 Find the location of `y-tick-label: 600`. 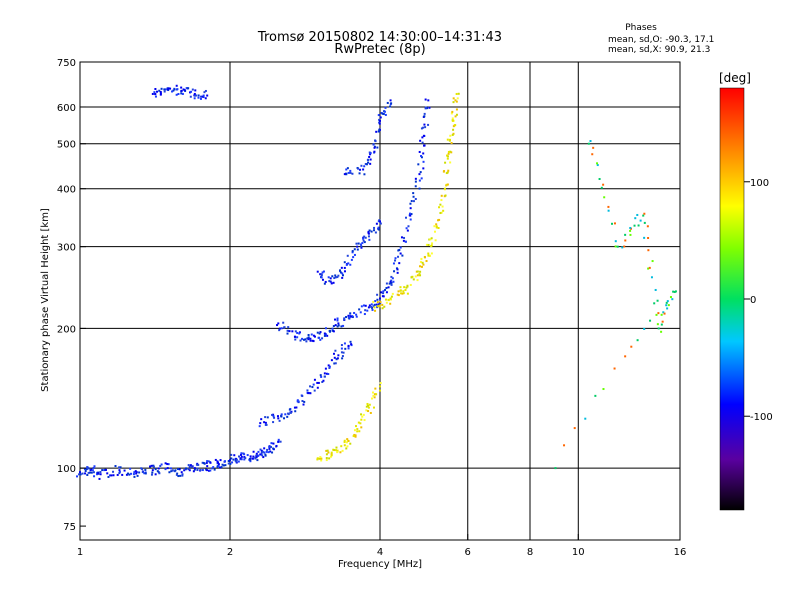

y-tick-label: 600 is located at coordinates (66, 108).